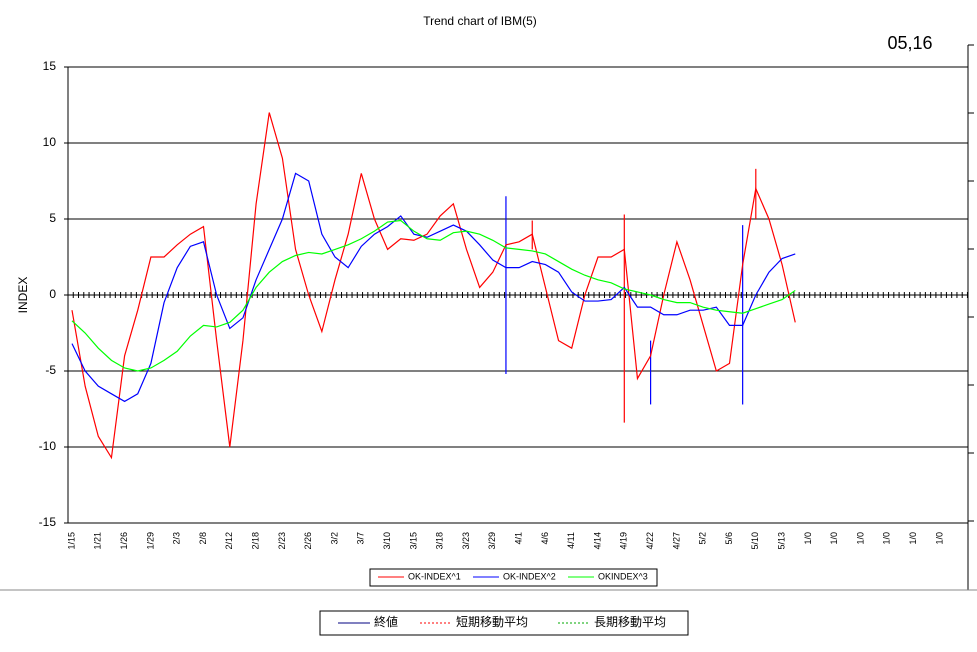 This screenshot has height=652, width=977. What do you see at coordinates (23, 295) in the screenshot?
I see `y-axis-label: INDEX` at bounding box center [23, 295].